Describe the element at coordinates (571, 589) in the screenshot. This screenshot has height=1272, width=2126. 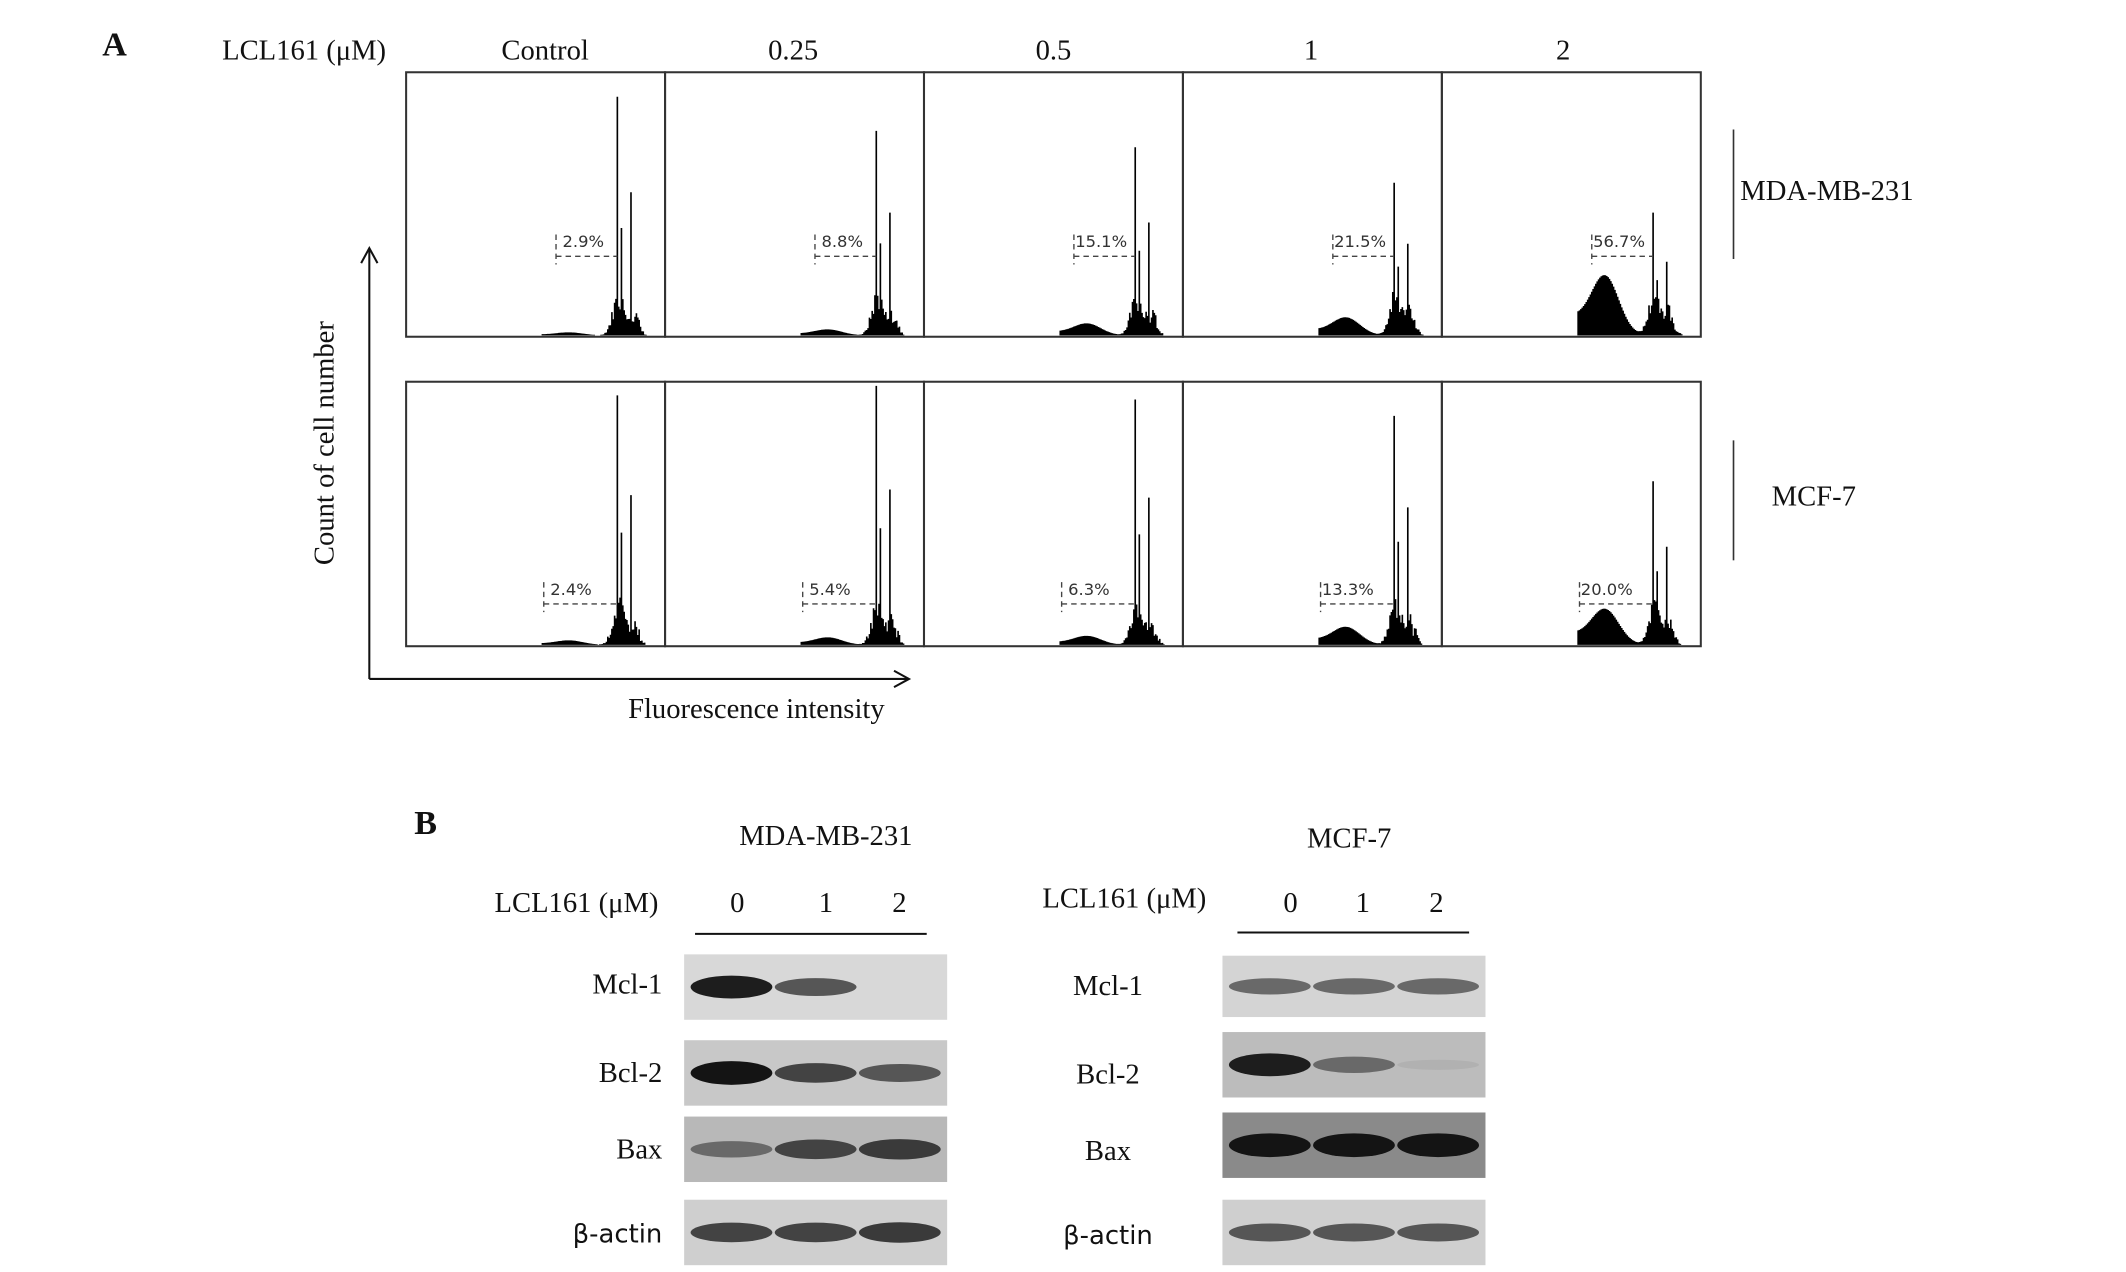
I see `percentage-label: 2.4%` at that location.